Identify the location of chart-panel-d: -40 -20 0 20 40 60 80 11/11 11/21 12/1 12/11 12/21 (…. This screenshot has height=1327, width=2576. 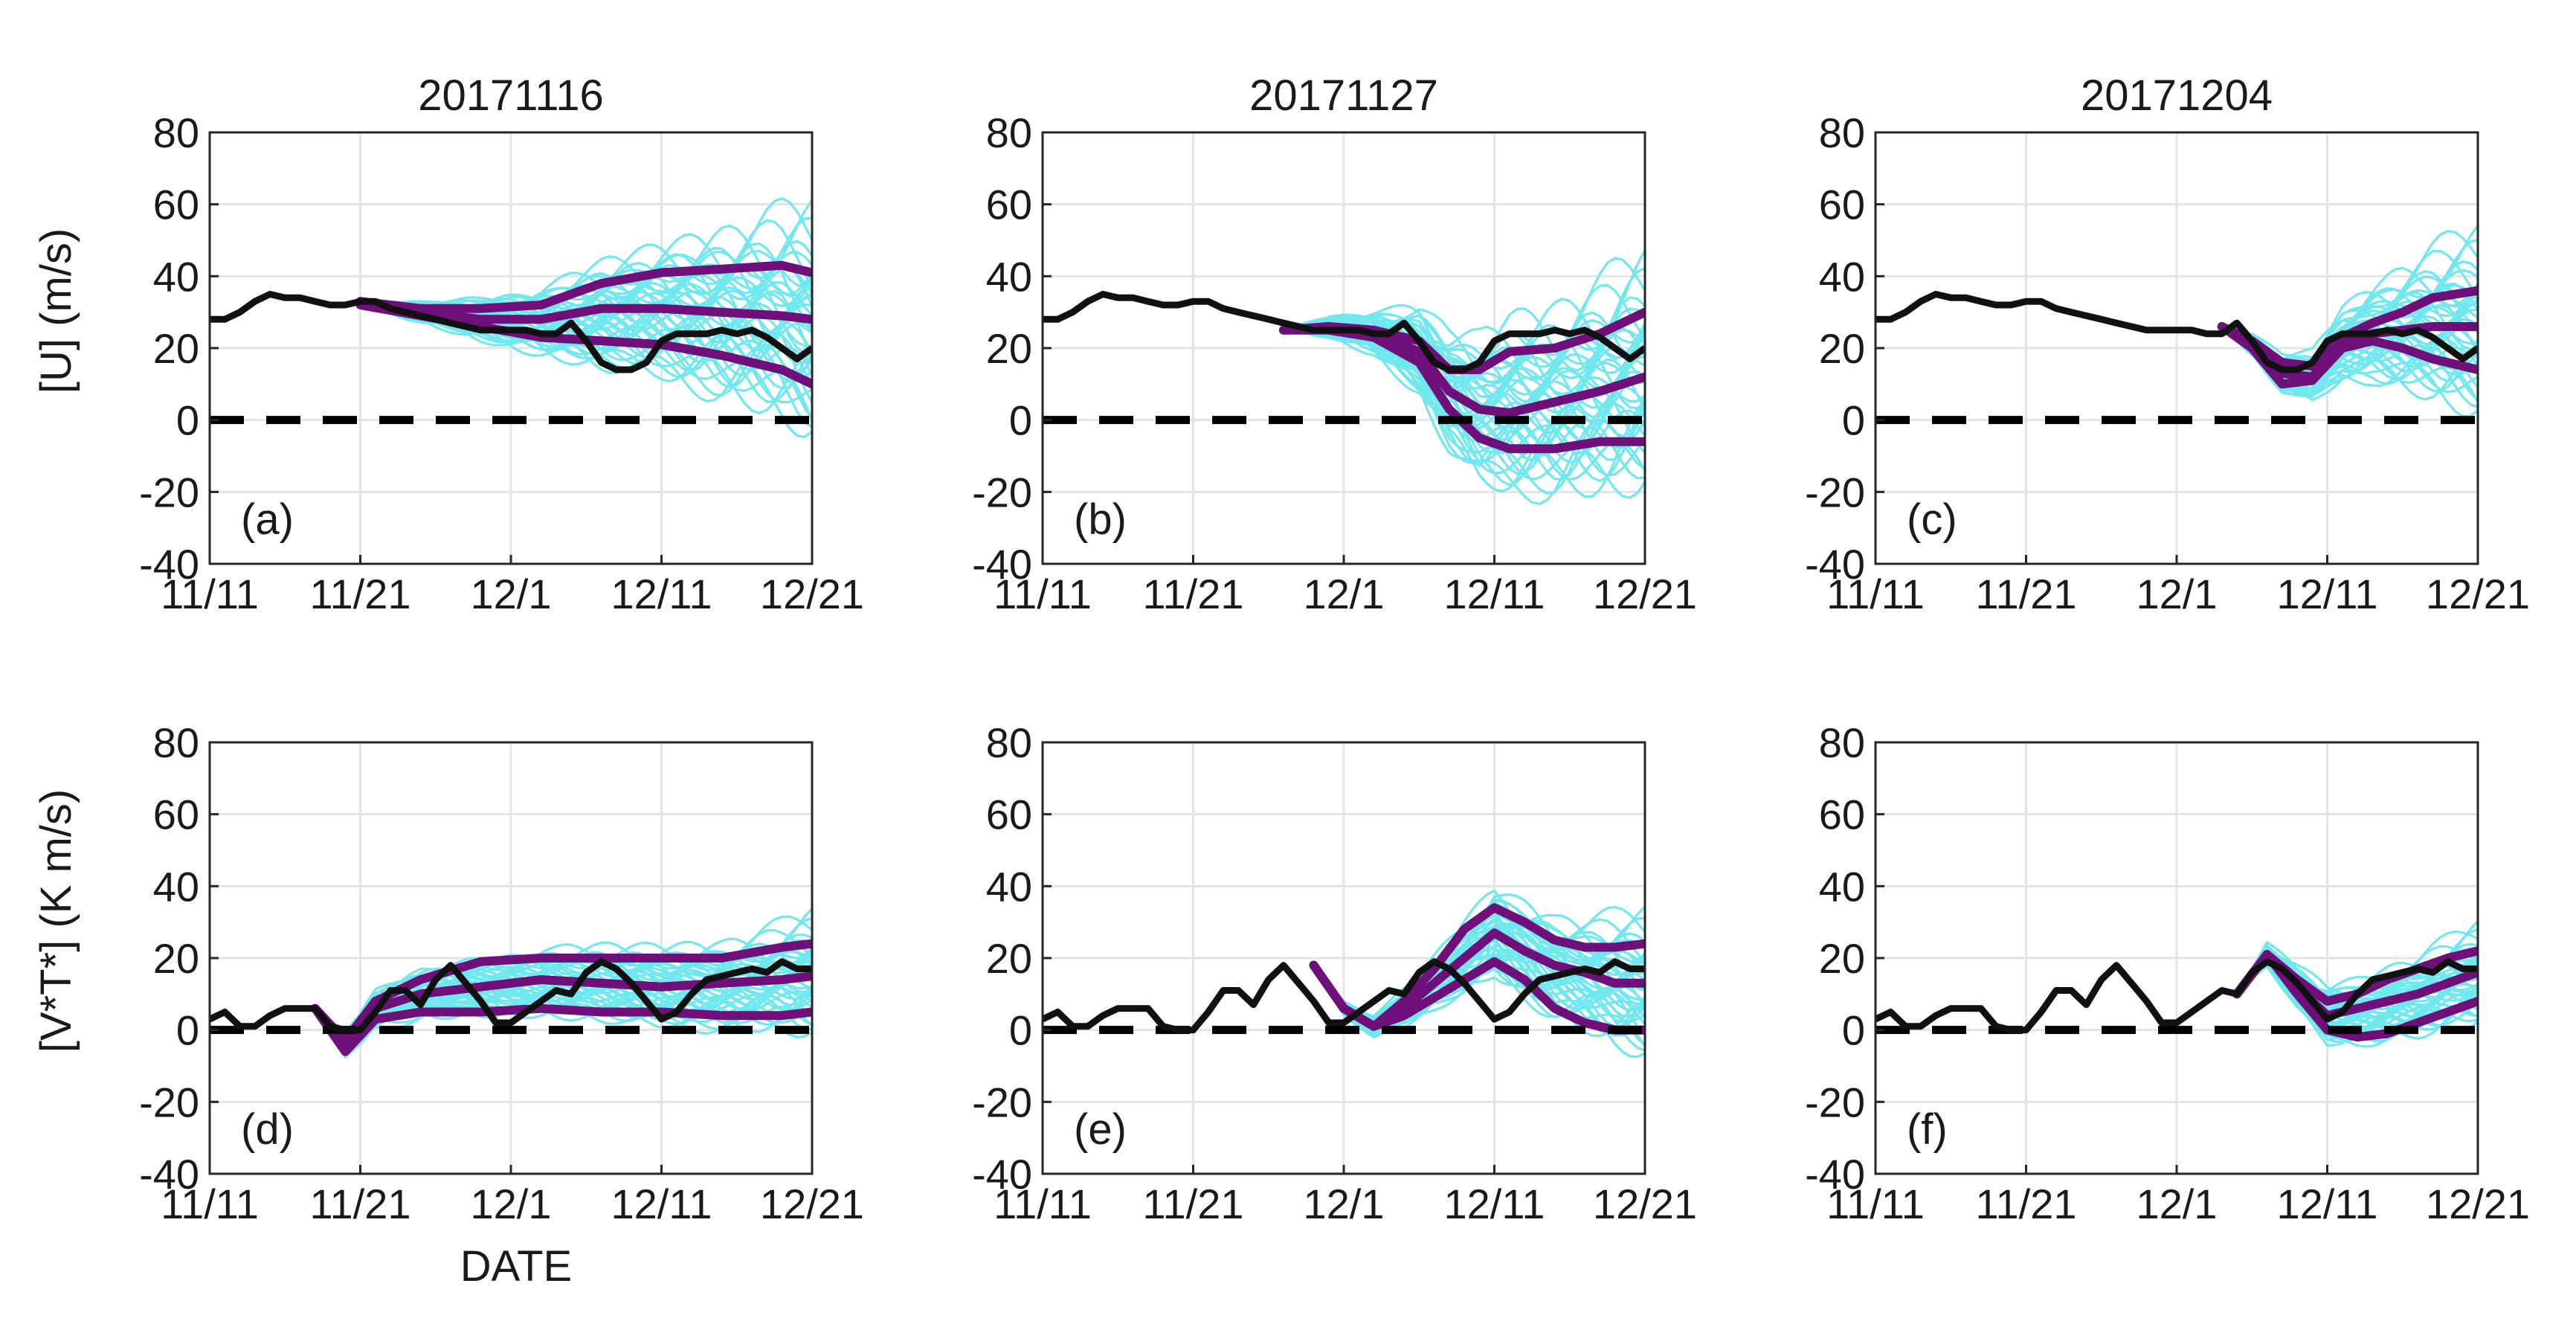
(501, 973).